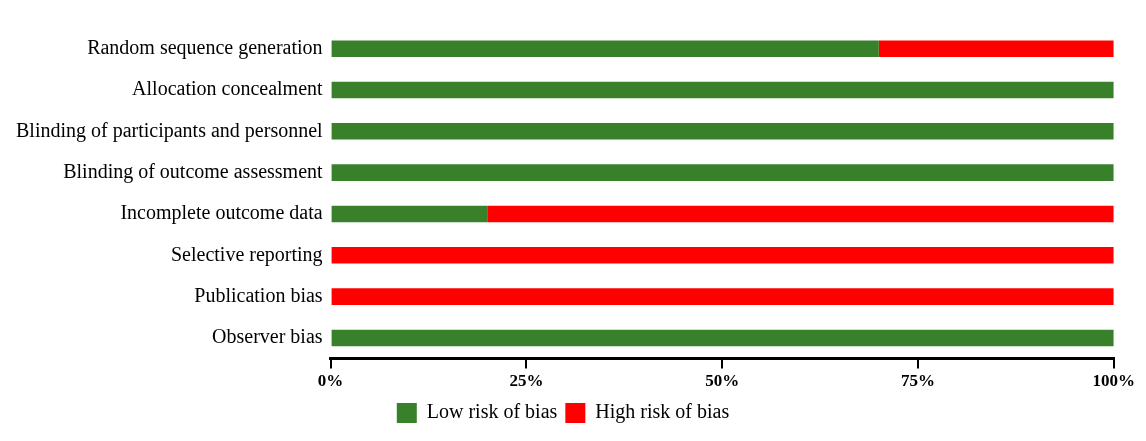  Describe the element at coordinates (330, 381) in the screenshot. I see `x-tick-label: 0%` at that location.